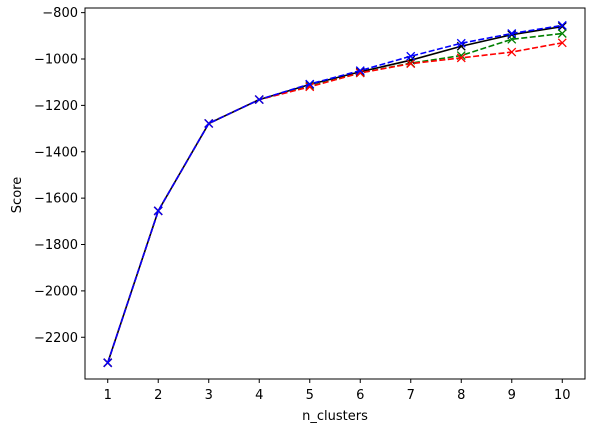  Describe the element at coordinates (60, 13) in the screenshot. I see `y-tick-label: −800` at that location.